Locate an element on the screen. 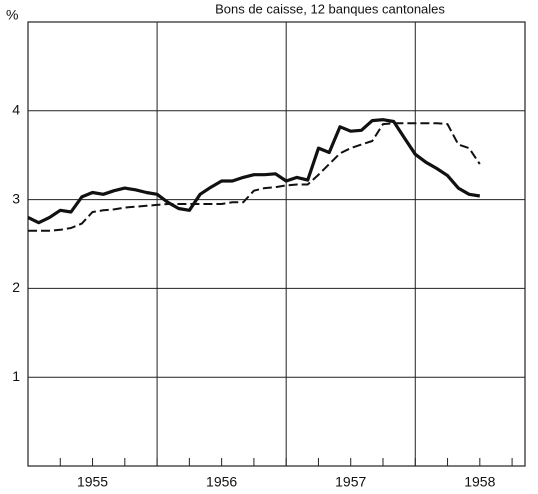  x-tick-label: 1958 is located at coordinates (479, 482).